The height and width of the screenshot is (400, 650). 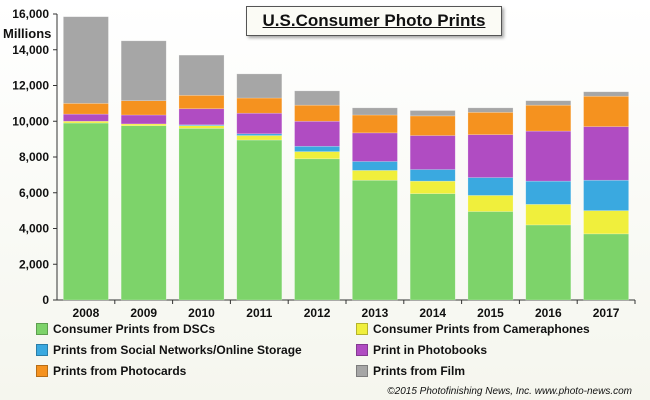 I want to click on legend-item: Consumer Prints from Cameraphones, so click(x=473, y=329).